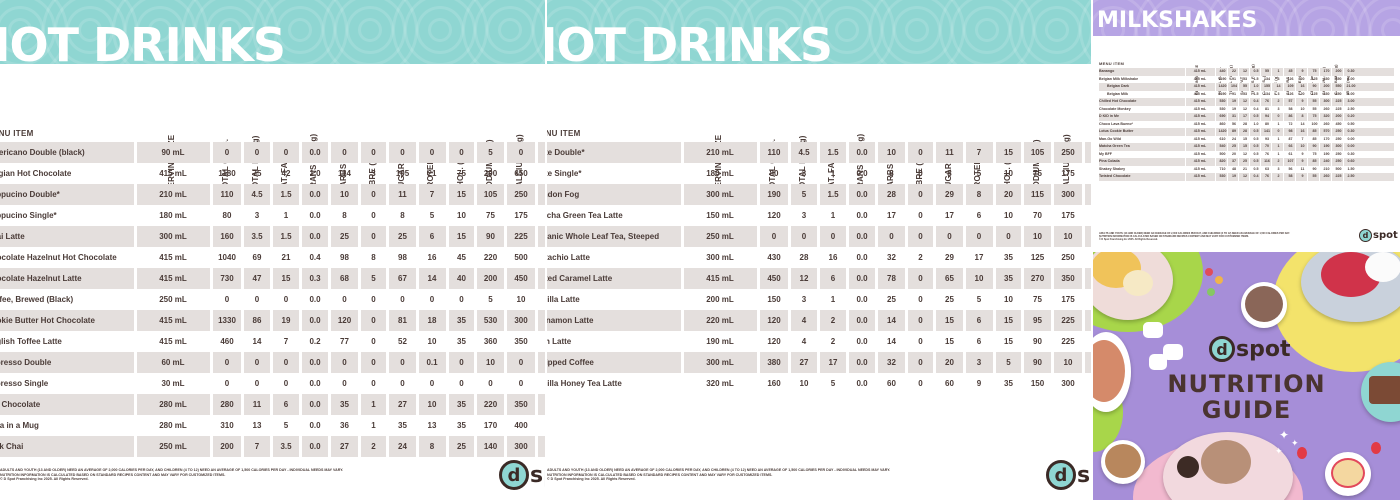  I want to click on nutrition-value: 650, so click(521, 173).